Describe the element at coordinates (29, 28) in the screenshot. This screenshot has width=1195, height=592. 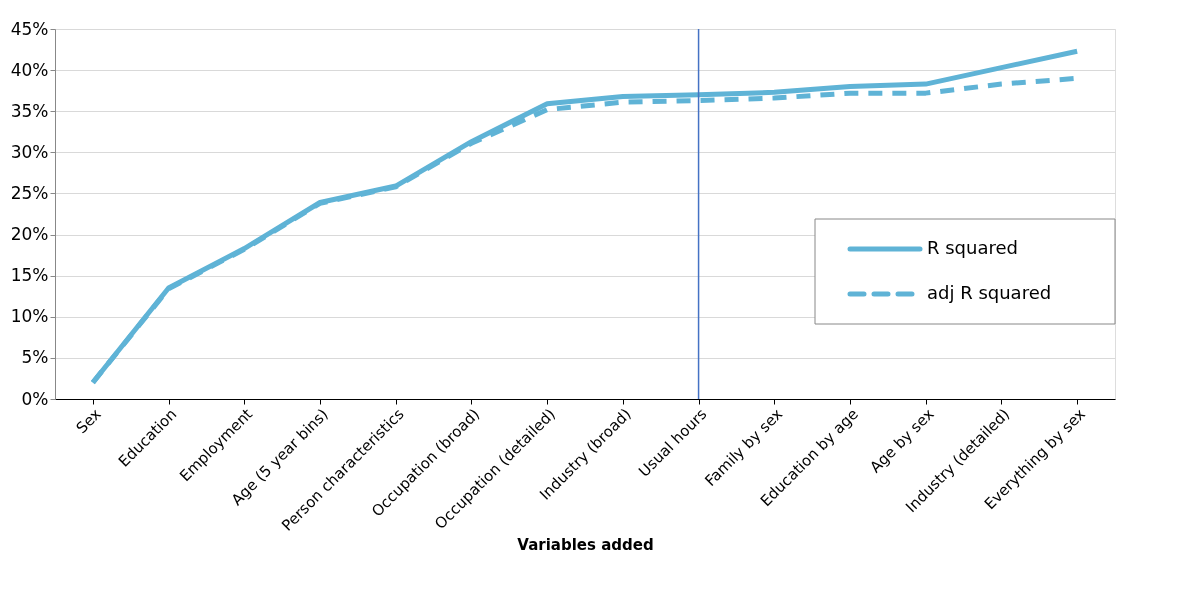
I see `y-tick-label: 45%` at that location.